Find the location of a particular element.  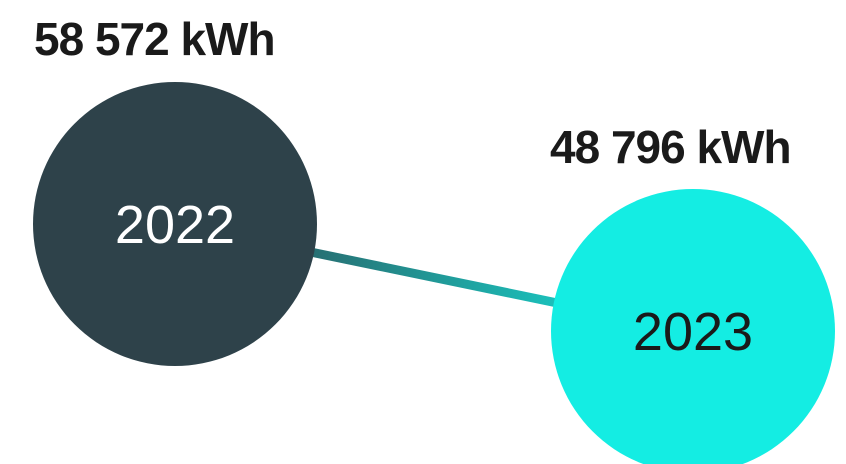

value-label-2022: 58 572 kWh is located at coordinates (155, 39).